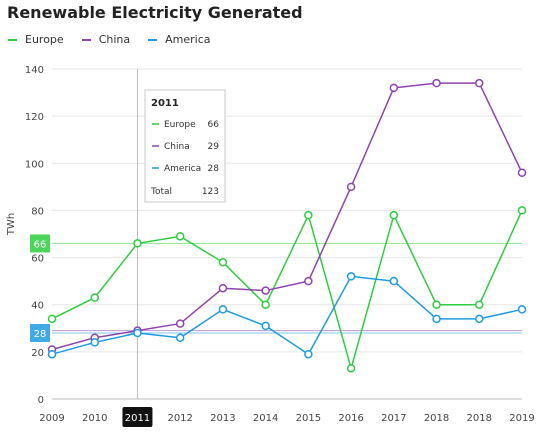 The image size is (545, 435). I want to click on tooltip-series-value: 29, so click(214, 147).